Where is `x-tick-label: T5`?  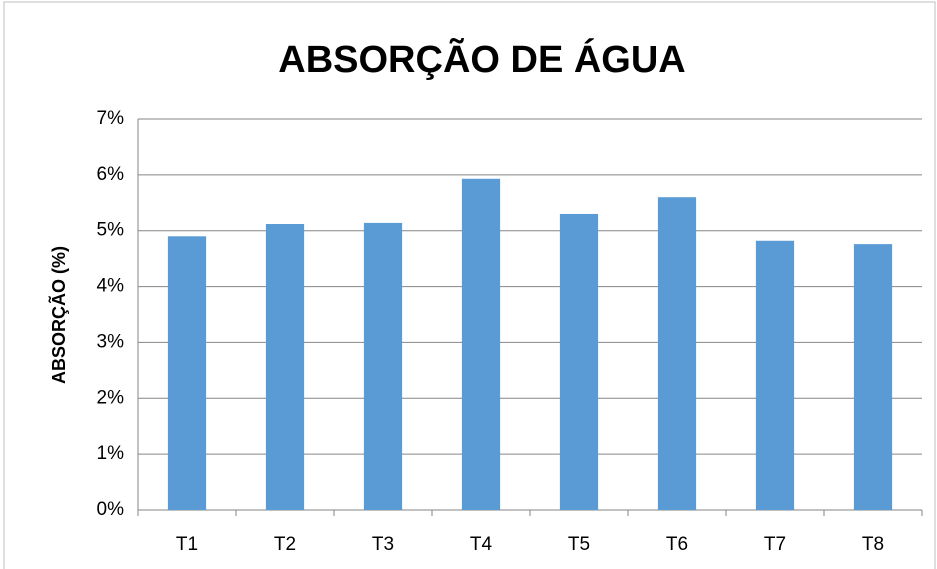 x-tick-label: T5 is located at coordinates (579, 544).